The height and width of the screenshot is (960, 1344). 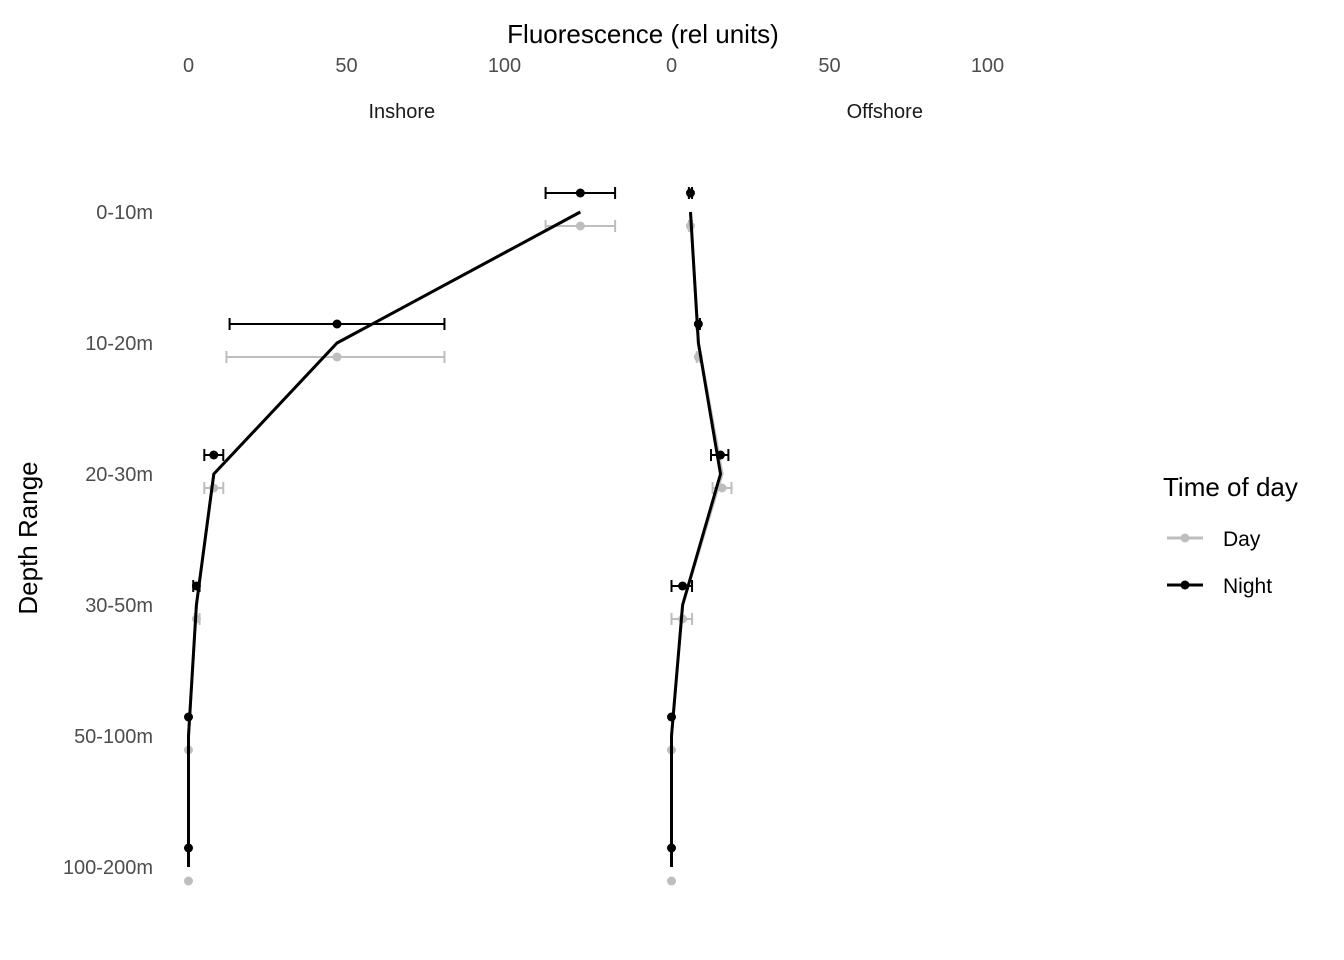 I want to click on point-offshore-night-100-200m, so click(x=671, y=848).